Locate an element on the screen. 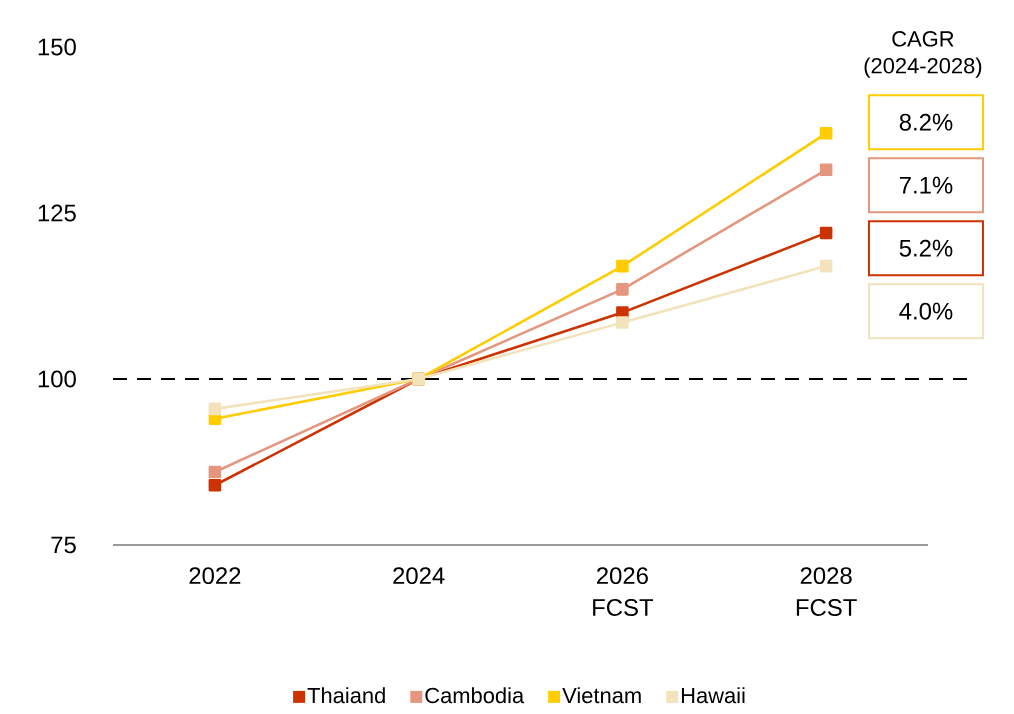 The width and height of the screenshot is (1014, 714). legend-label: Thaiand is located at coordinates (346, 695).